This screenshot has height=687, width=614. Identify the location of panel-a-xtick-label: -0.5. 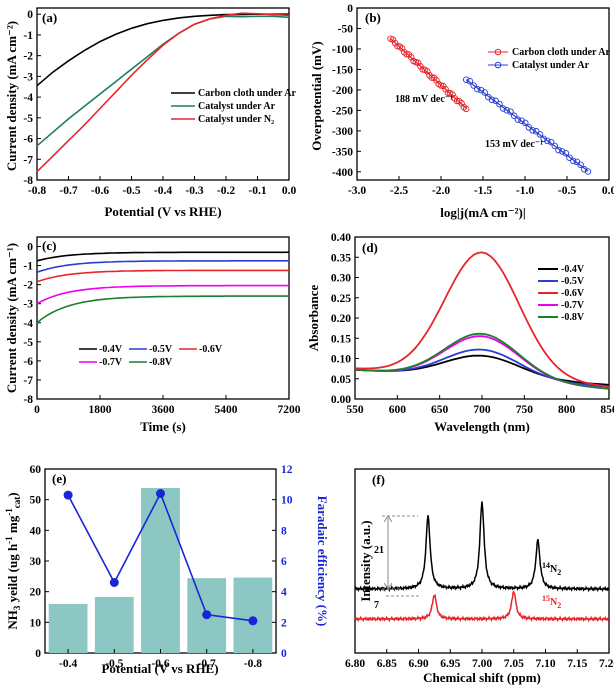
(131, 191).